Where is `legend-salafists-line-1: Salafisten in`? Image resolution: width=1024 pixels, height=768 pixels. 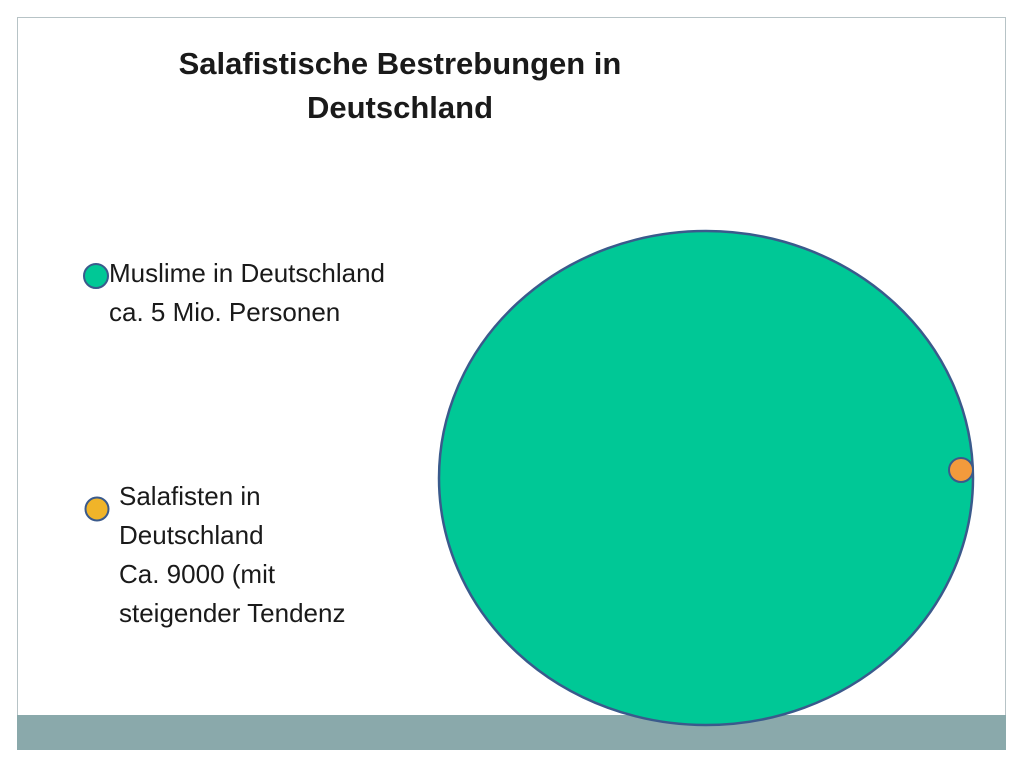 legend-salafists-line-1: Salafisten in is located at coordinates (190, 496).